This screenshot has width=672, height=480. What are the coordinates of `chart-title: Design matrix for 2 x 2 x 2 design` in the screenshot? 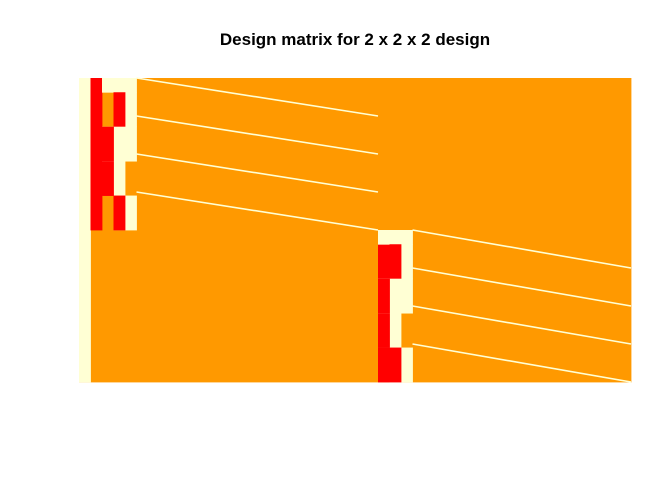 It's located at (355, 39).